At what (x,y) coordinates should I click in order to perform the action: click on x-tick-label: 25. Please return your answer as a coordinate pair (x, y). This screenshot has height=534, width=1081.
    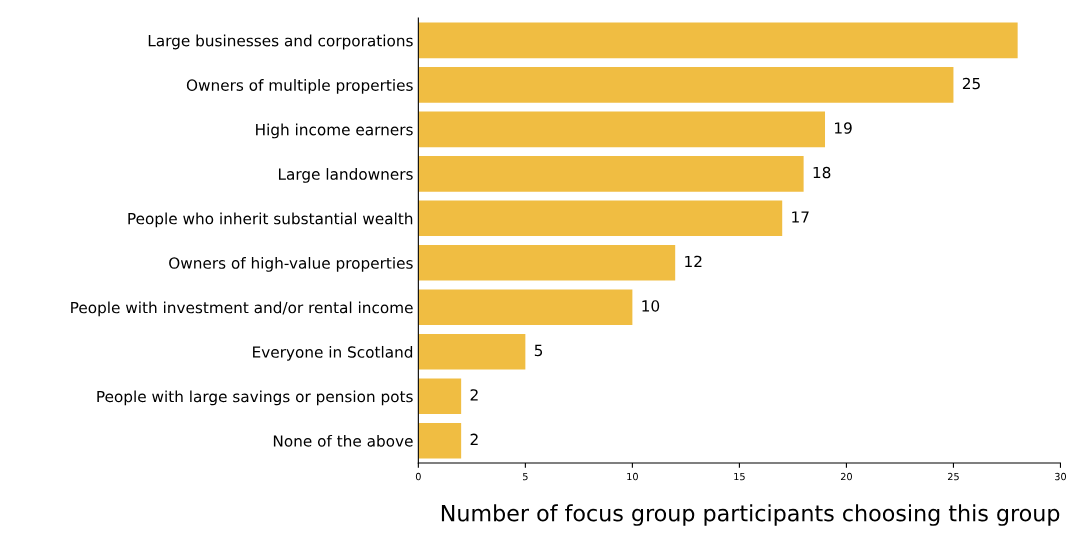
    Looking at the image, I should click on (953, 476).